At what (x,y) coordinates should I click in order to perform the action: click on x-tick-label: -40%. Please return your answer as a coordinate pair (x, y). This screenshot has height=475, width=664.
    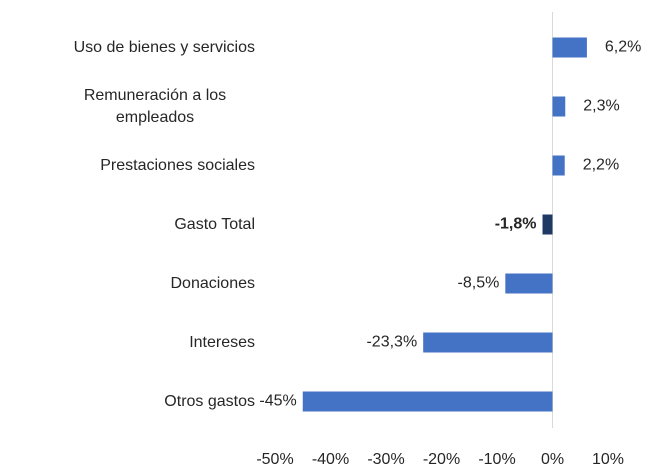
    Looking at the image, I should click on (330, 459).